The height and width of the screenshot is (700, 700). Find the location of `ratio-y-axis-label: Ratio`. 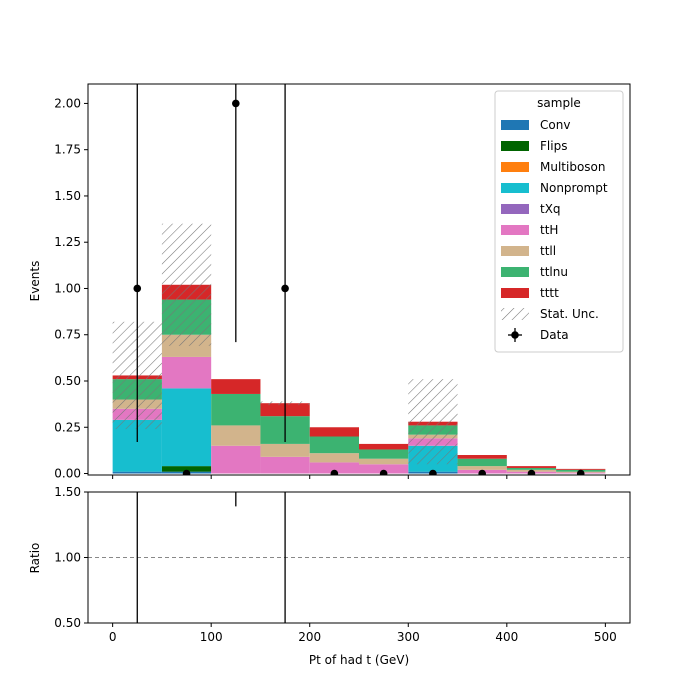

ratio-y-axis-label: Ratio is located at coordinates (35, 558).